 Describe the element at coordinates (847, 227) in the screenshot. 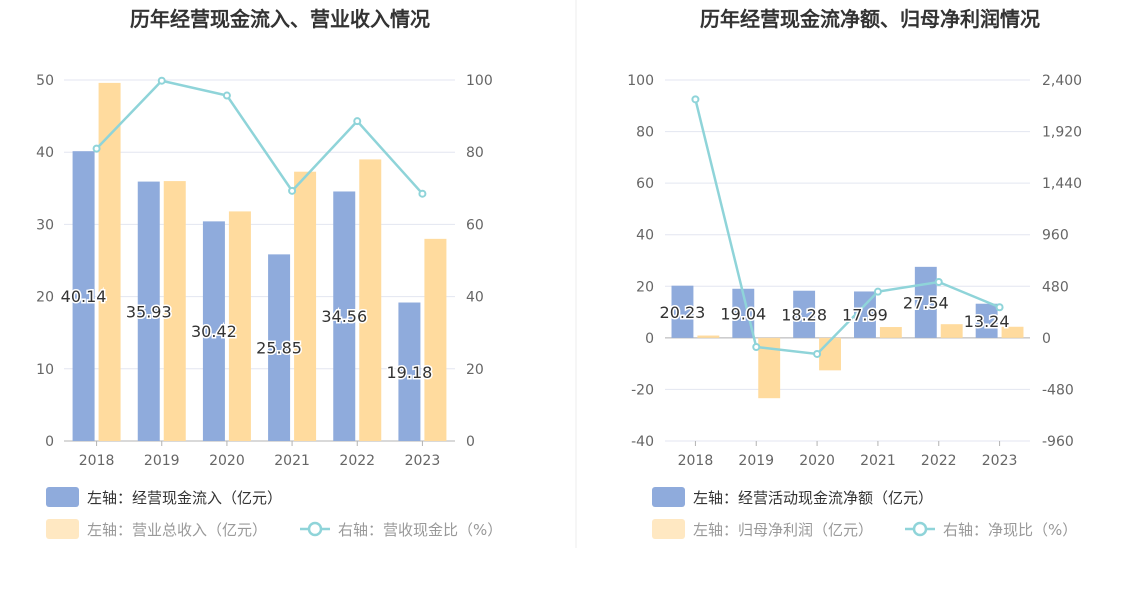

I see `line-series` at that location.